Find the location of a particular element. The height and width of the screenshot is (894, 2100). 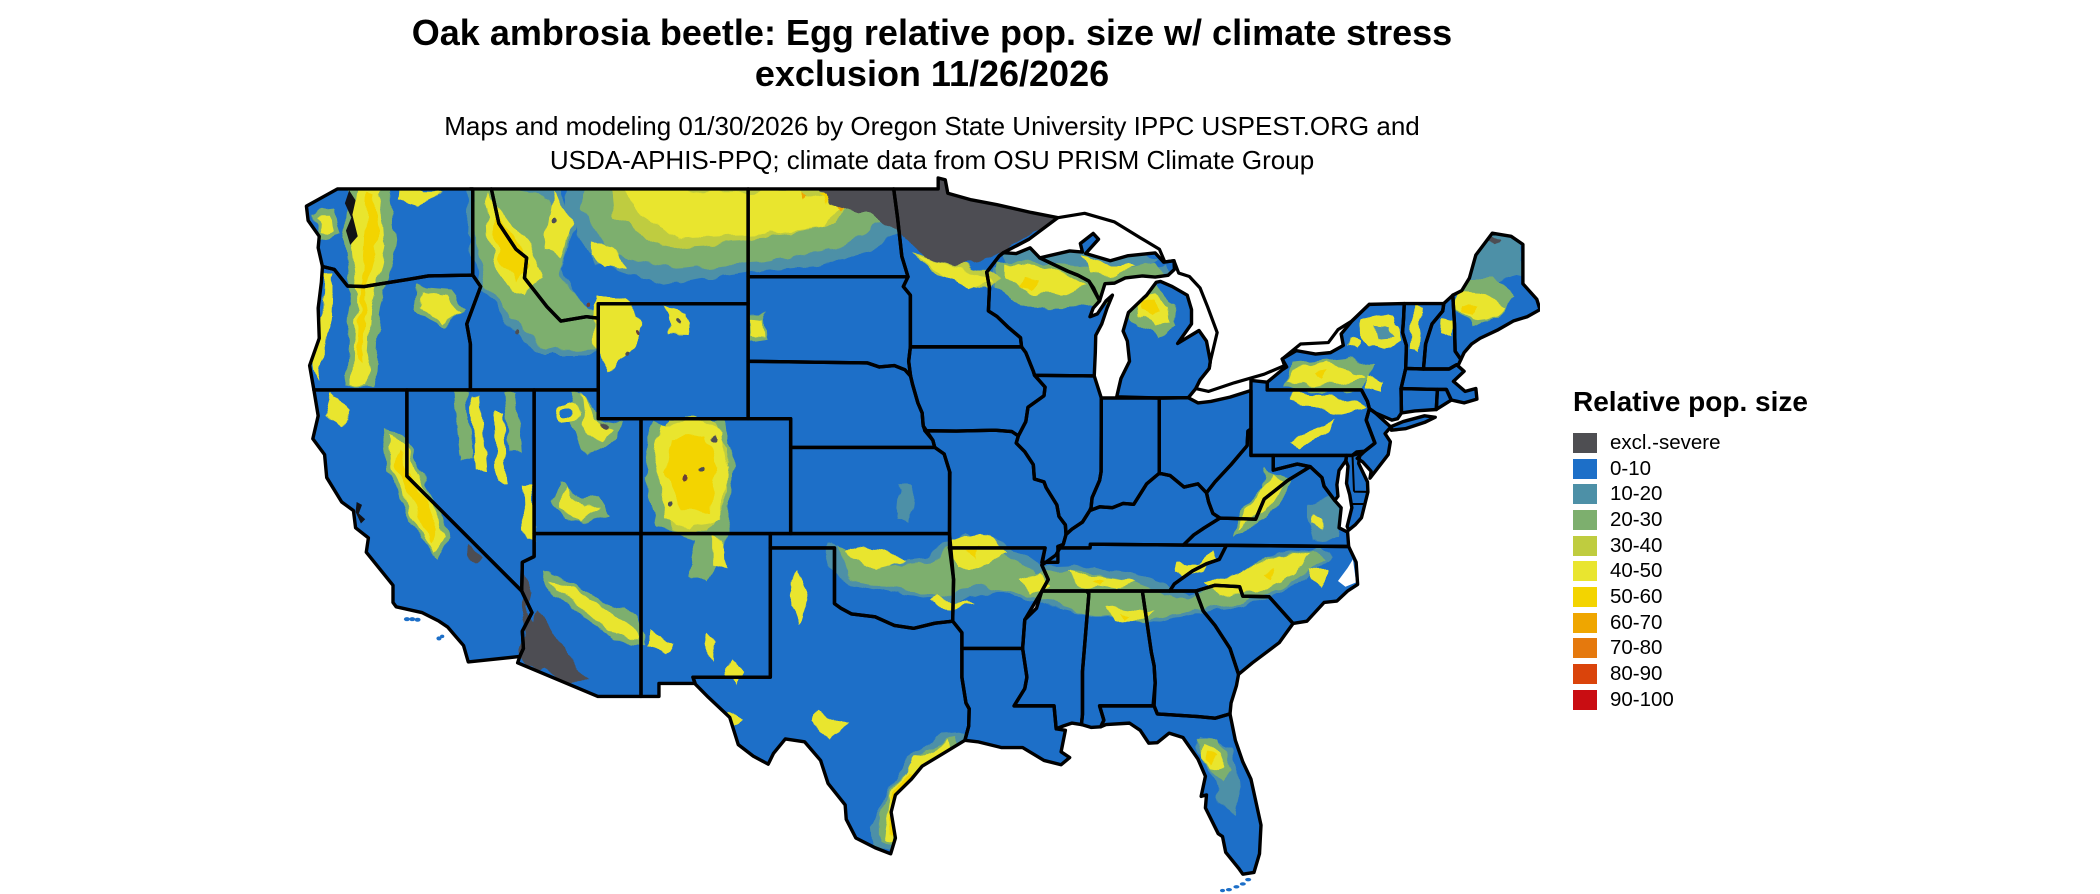

legend-label: 30-40 is located at coordinates (1636, 545).